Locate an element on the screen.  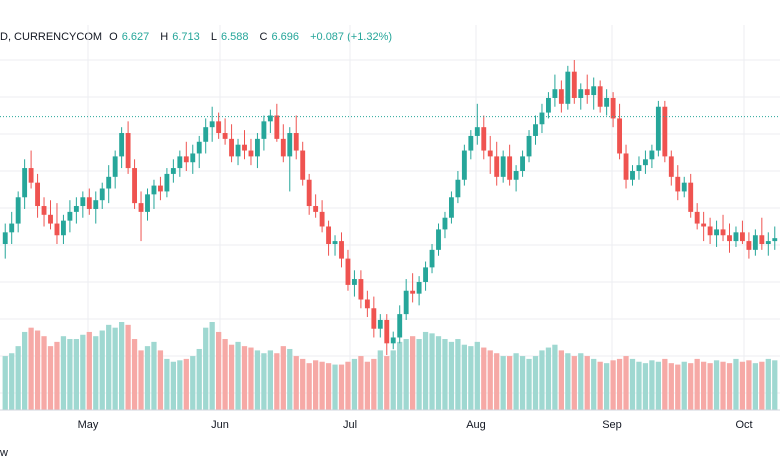
change-value: +0.087 (+1.32%) is located at coordinates (351, 37).